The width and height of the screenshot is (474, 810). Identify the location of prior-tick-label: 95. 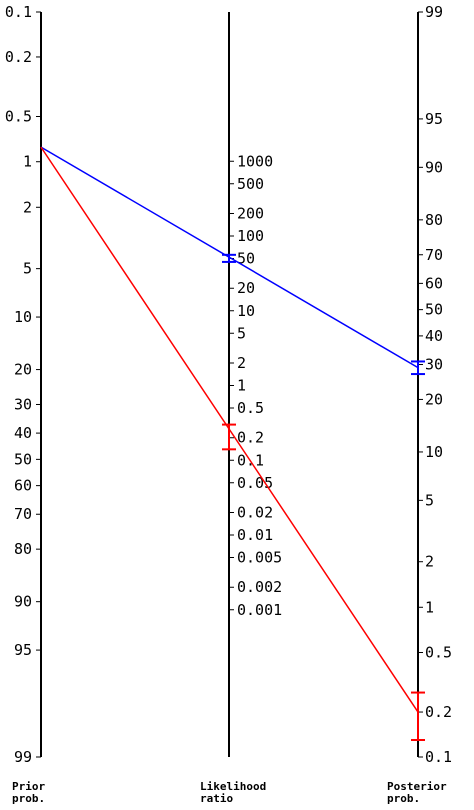
(23, 650).